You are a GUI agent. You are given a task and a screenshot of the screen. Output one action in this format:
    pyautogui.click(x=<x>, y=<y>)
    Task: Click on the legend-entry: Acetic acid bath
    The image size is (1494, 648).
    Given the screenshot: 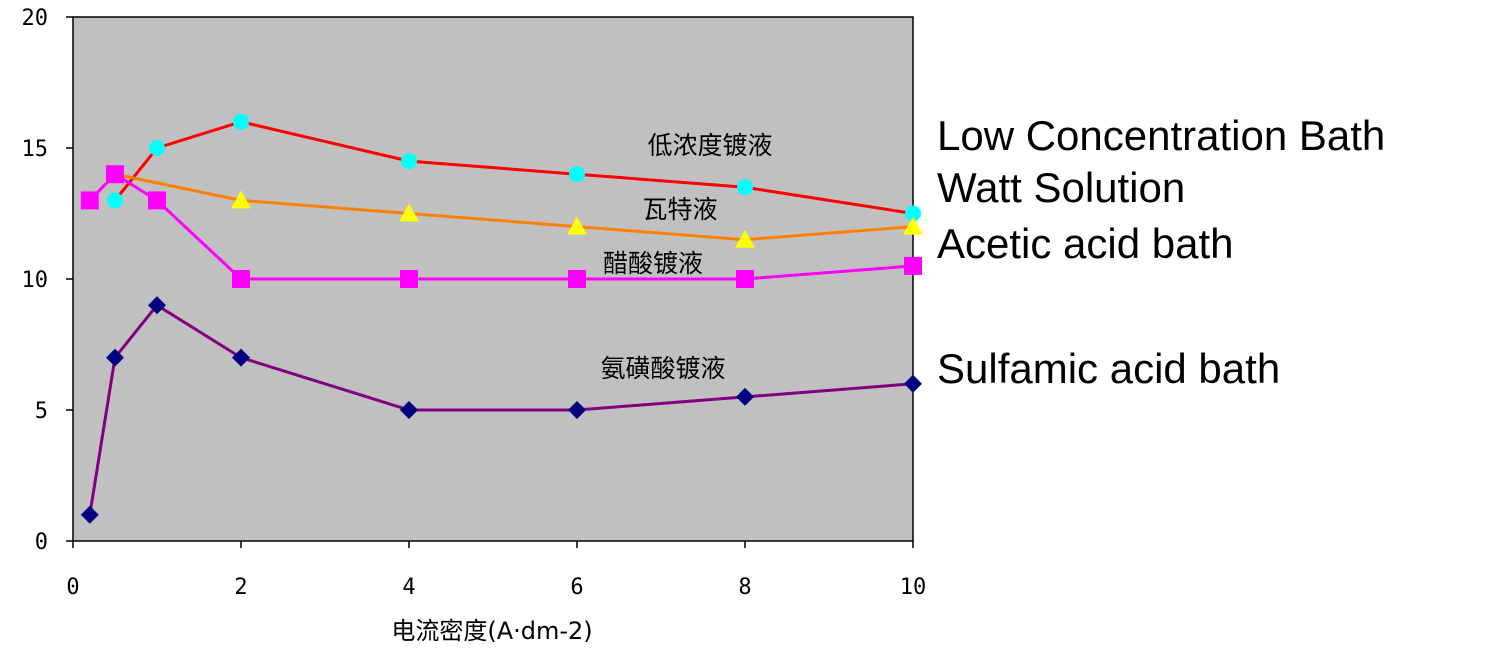 What is the action you would take?
    pyautogui.click(x=1085, y=243)
    